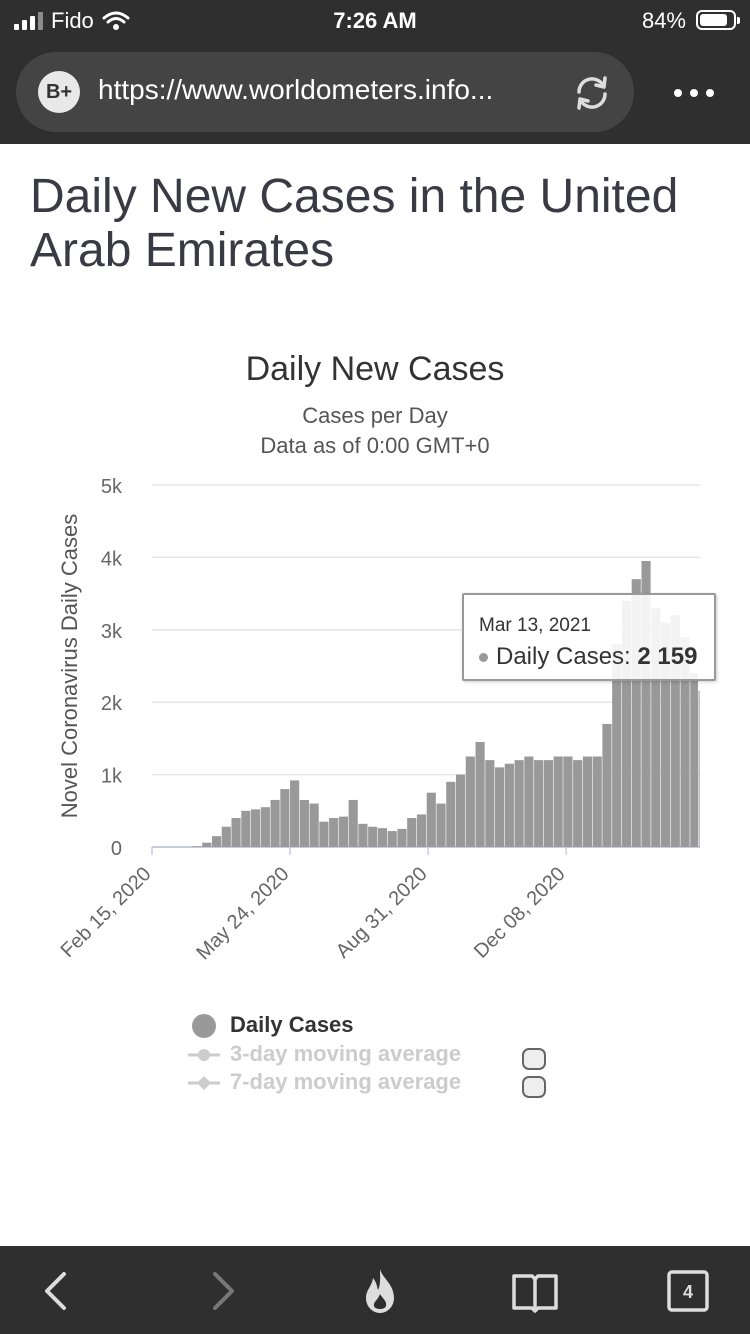 The image size is (750, 1334). Describe the element at coordinates (28, 21) in the screenshot. I see `signal-icon` at that location.